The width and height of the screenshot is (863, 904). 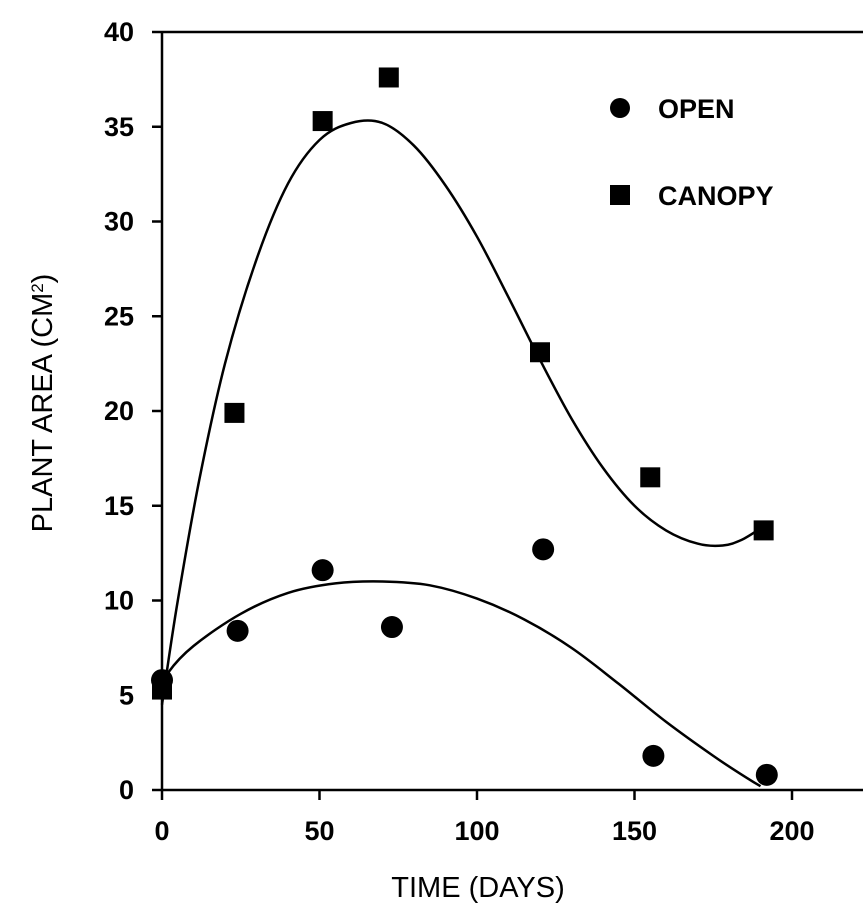 What do you see at coordinates (696, 109) in the screenshot?
I see `legend-open-label: OPEN` at bounding box center [696, 109].